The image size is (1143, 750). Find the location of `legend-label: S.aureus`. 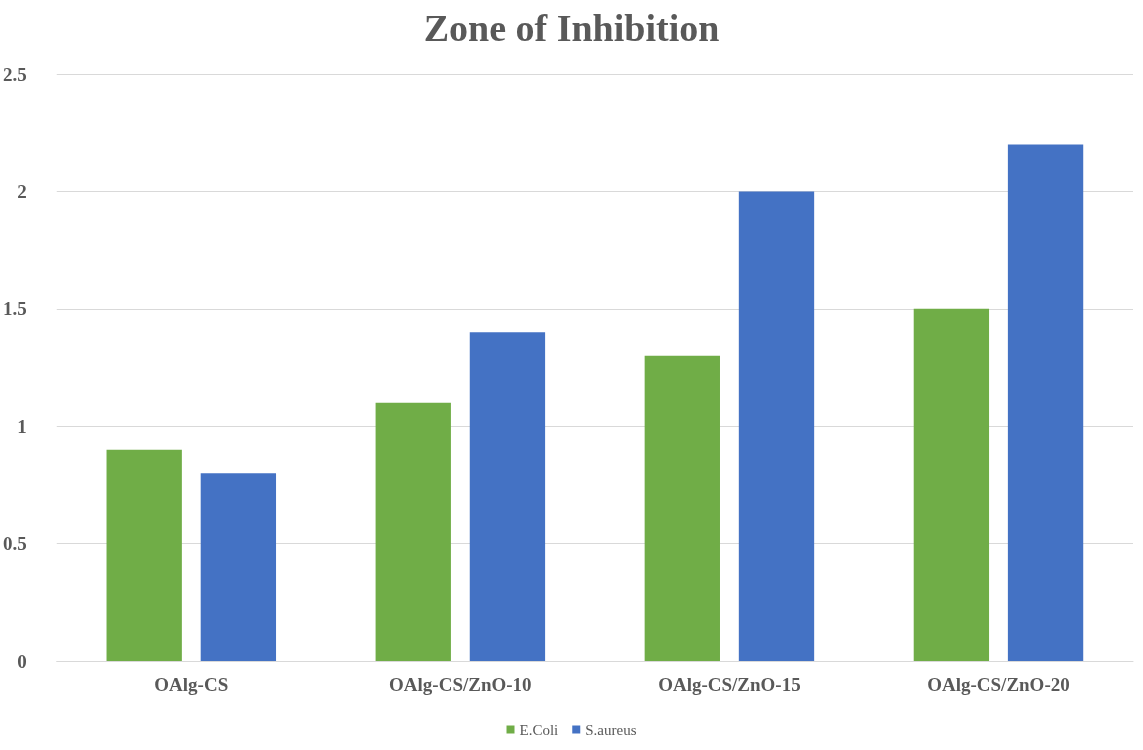

legend-label: S.aureus is located at coordinates (611, 729).